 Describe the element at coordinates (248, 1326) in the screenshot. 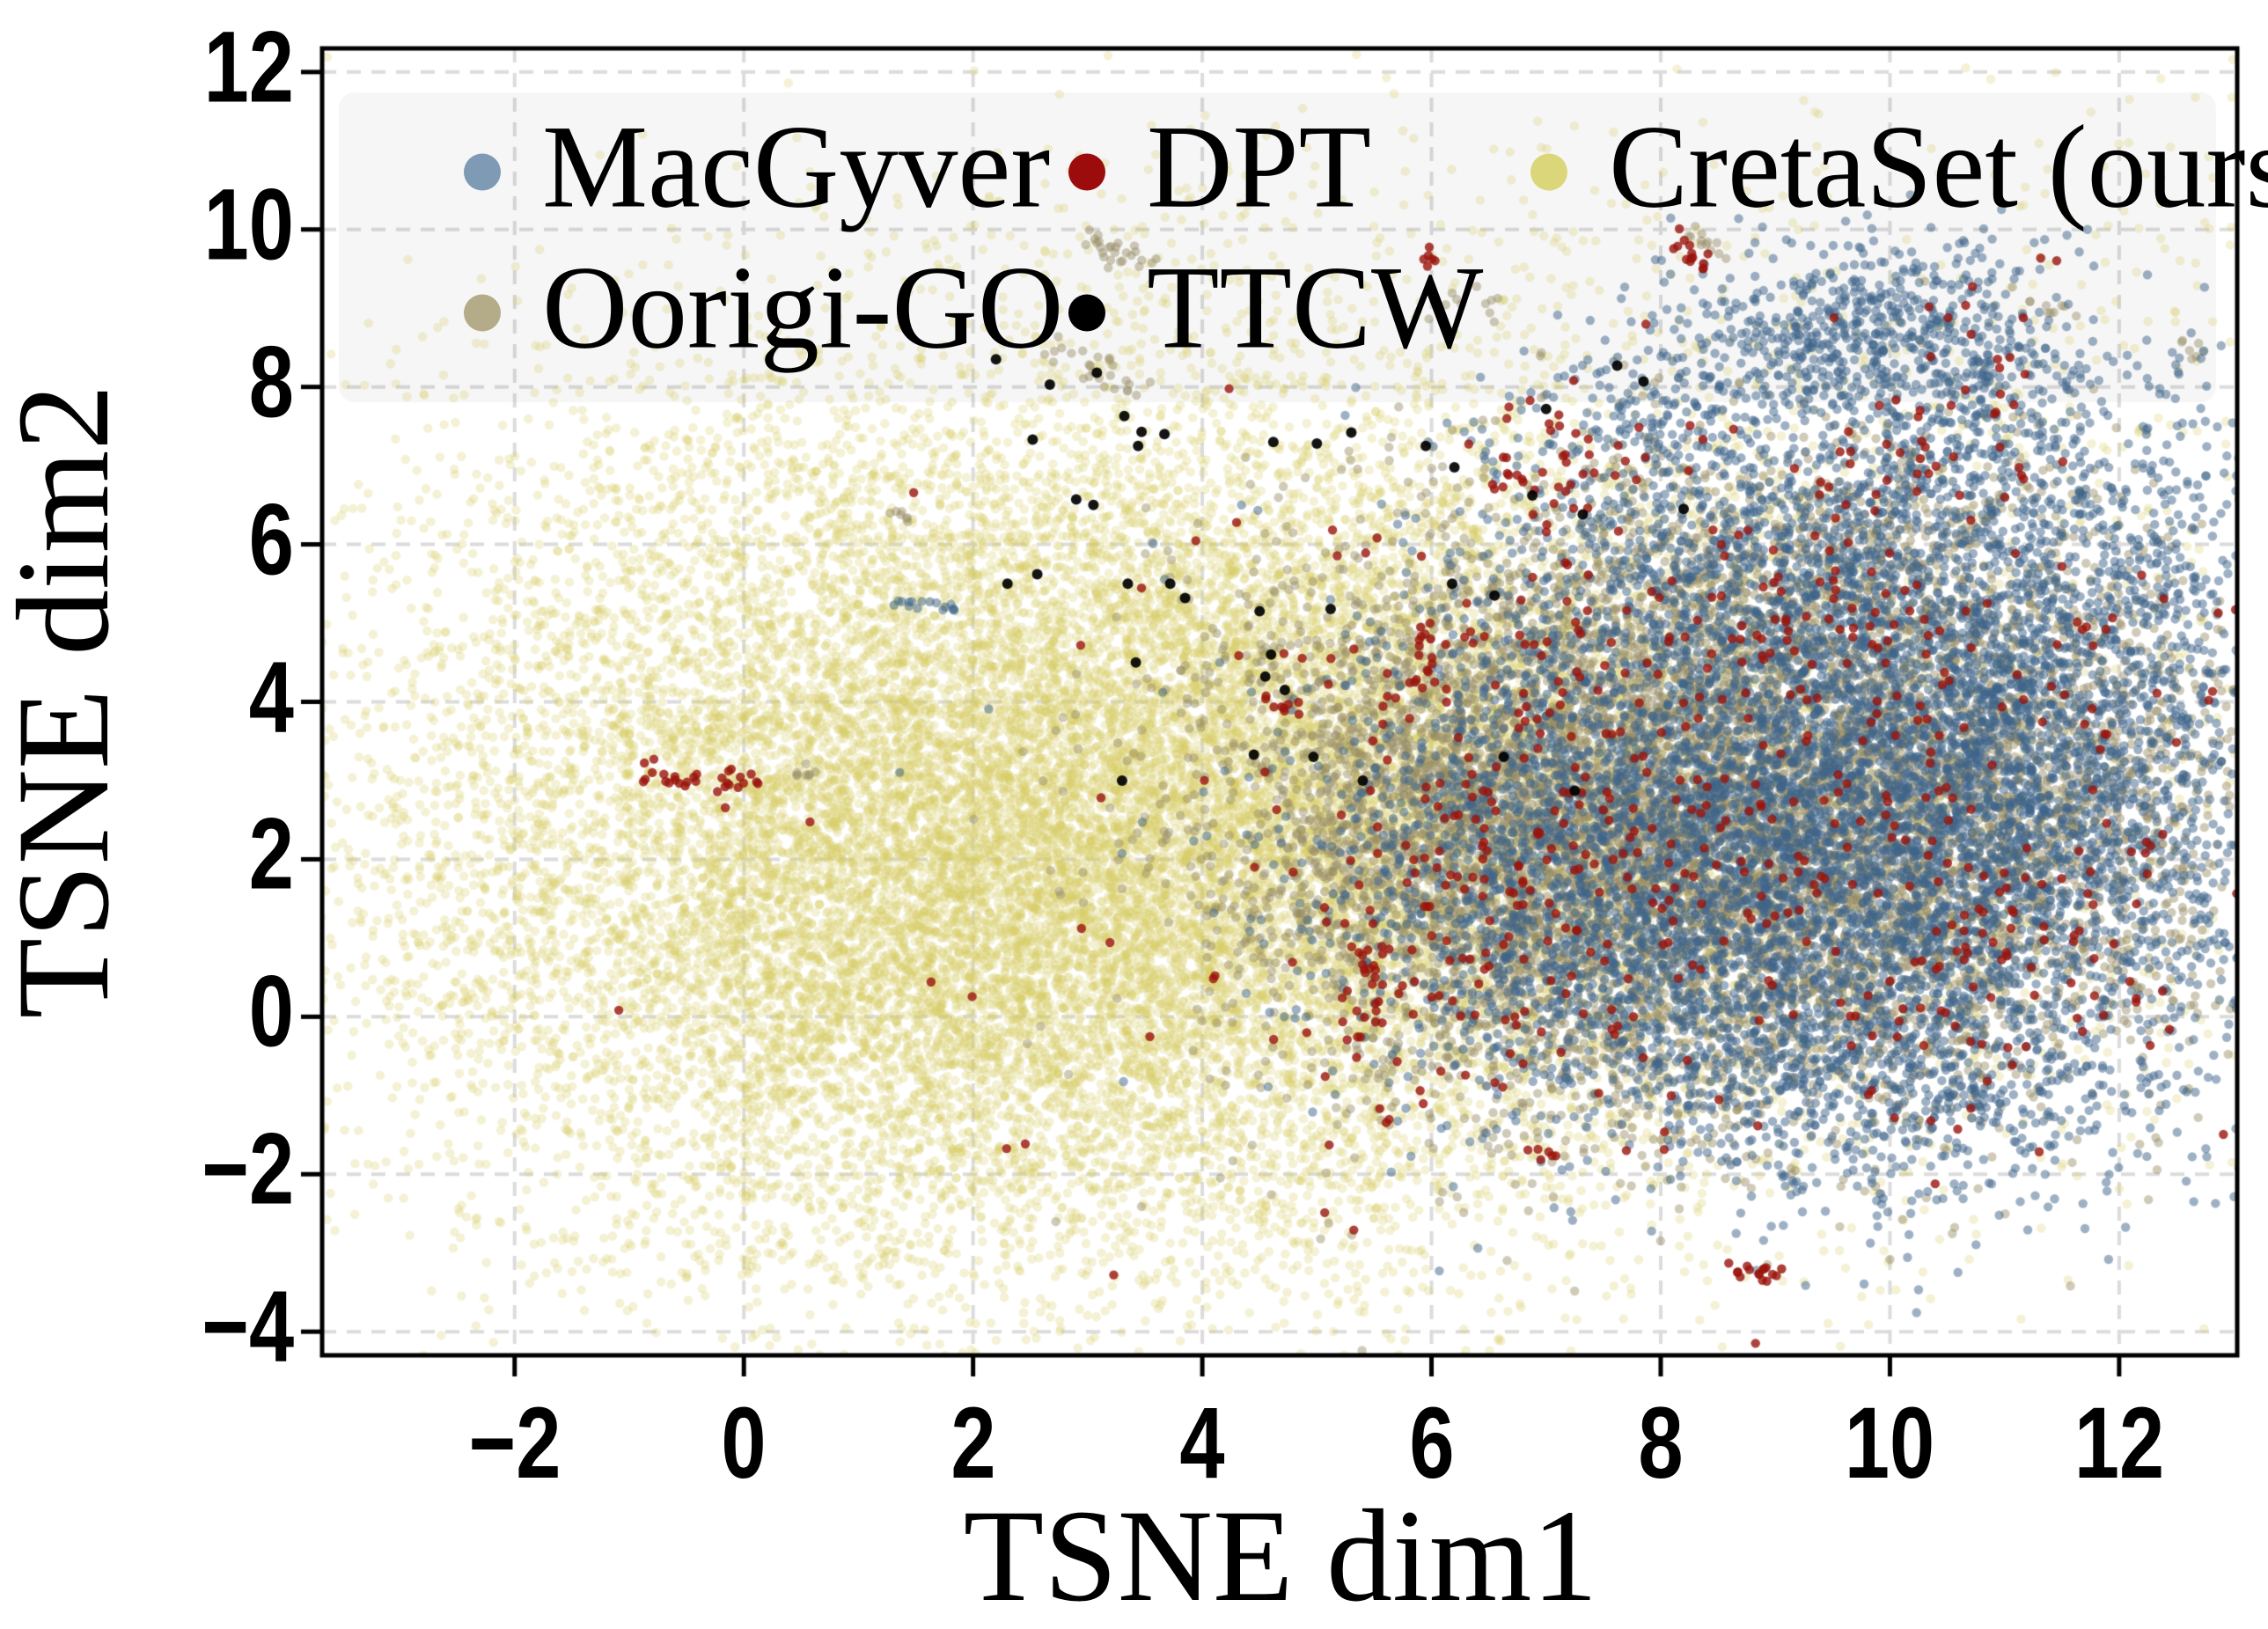

I see `y-tick-label: −4` at that location.